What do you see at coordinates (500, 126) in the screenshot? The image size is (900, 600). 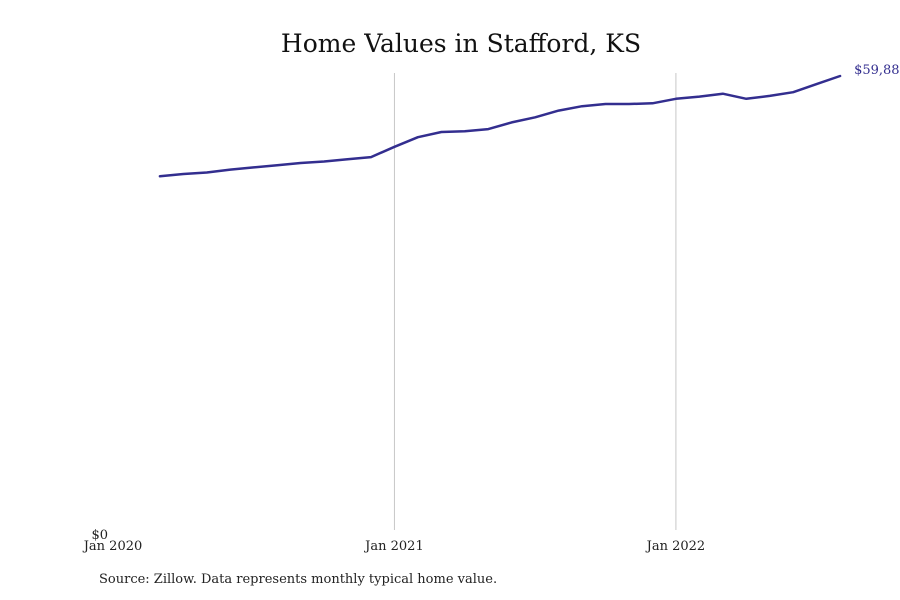 I see `series-line` at bounding box center [500, 126].